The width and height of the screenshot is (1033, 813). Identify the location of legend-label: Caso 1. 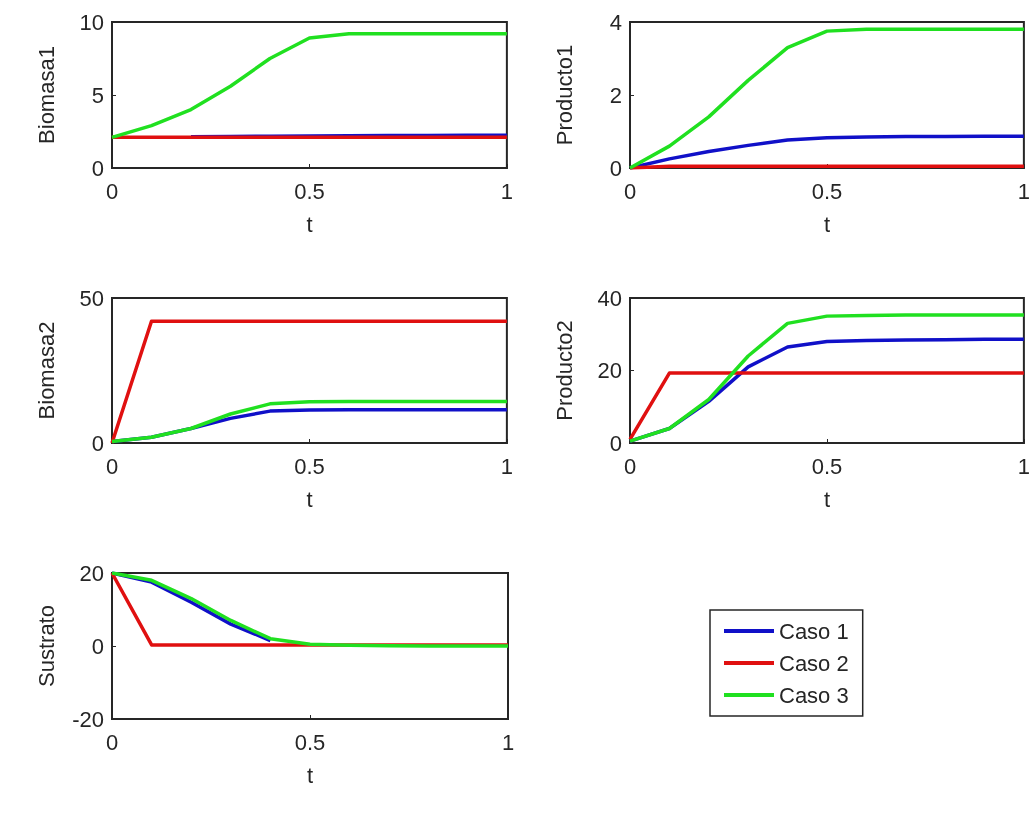
(814, 631).